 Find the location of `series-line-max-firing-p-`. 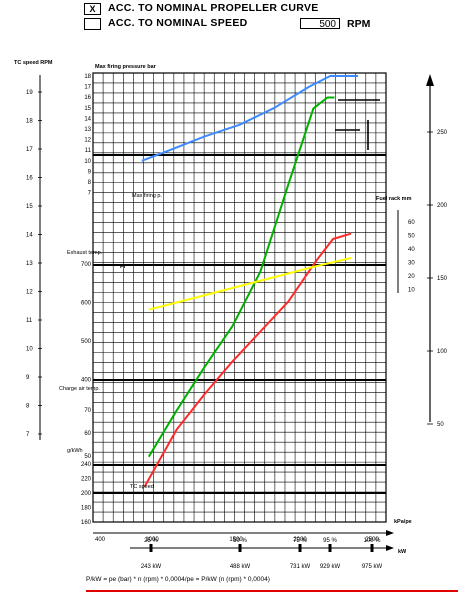

series-line-max-firing-p- is located at coordinates (250, 118).